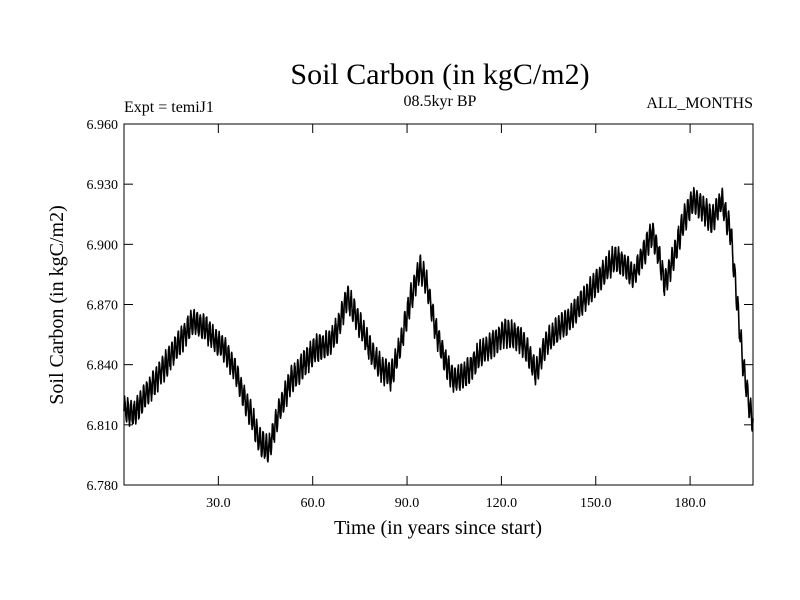  Describe the element at coordinates (57, 304) in the screenshot. I see `y-axis-label: Soil Carbon (in kgC/m2)` at that location.